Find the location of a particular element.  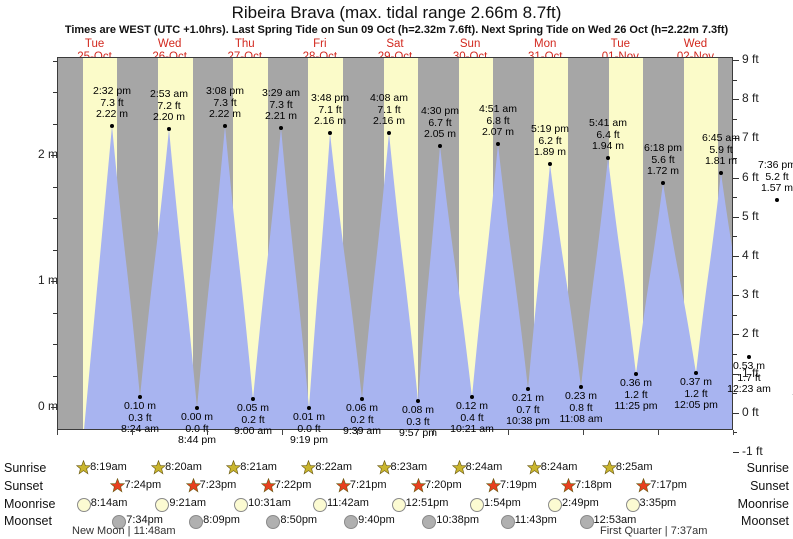

moonrise-time: 9:21am is located at coordinates (188, 503).